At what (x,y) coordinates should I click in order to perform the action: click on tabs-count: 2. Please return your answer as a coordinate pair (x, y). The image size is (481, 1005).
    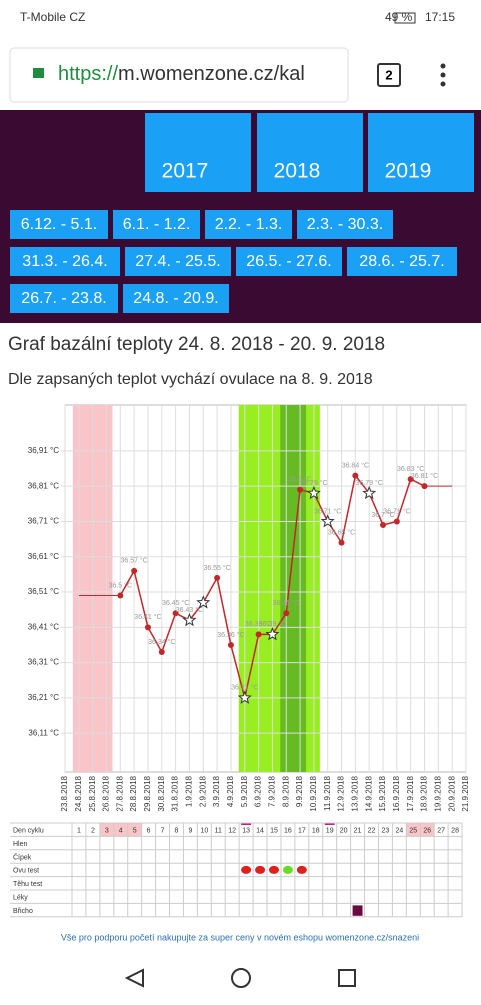
    Looking at the image, I should click on (388, 74).